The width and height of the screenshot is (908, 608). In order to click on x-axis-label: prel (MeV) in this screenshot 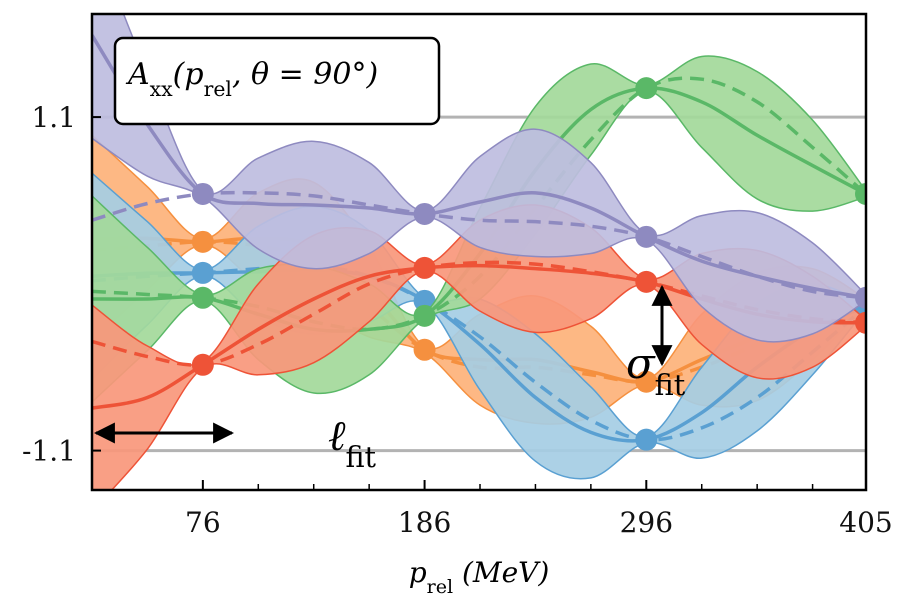, I will do `click(479, 577)`.